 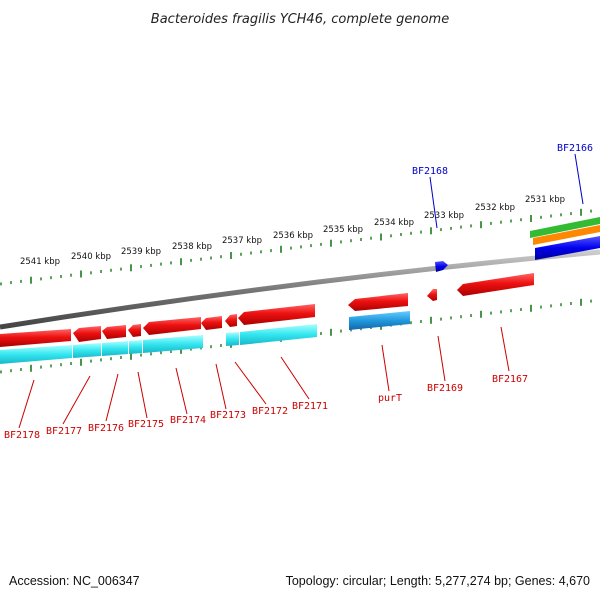 What do you see at coordinates (390, 398) in the screenshot?
I see `gene-label-purT: purT` at bounding box center [390, 398].